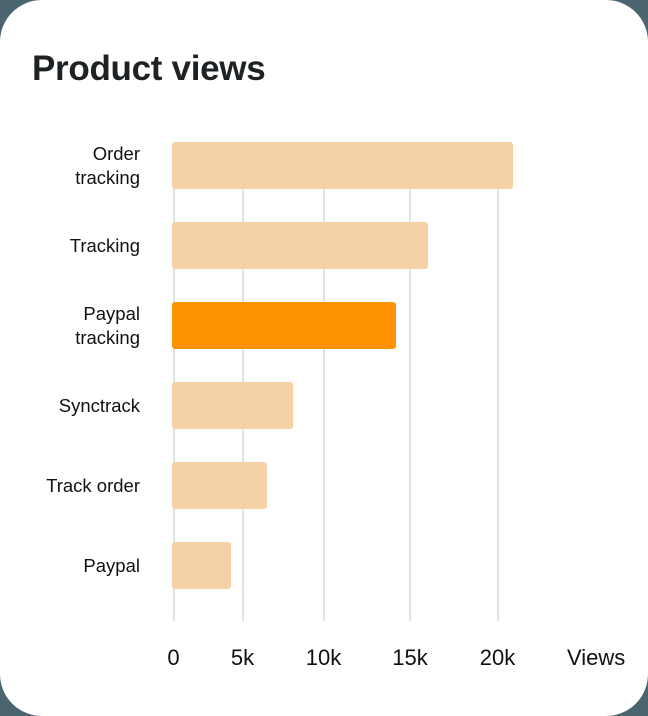 The width and height of the screenshot is (648, 716). I want to click on bar-synctrack, so click(232, 405).